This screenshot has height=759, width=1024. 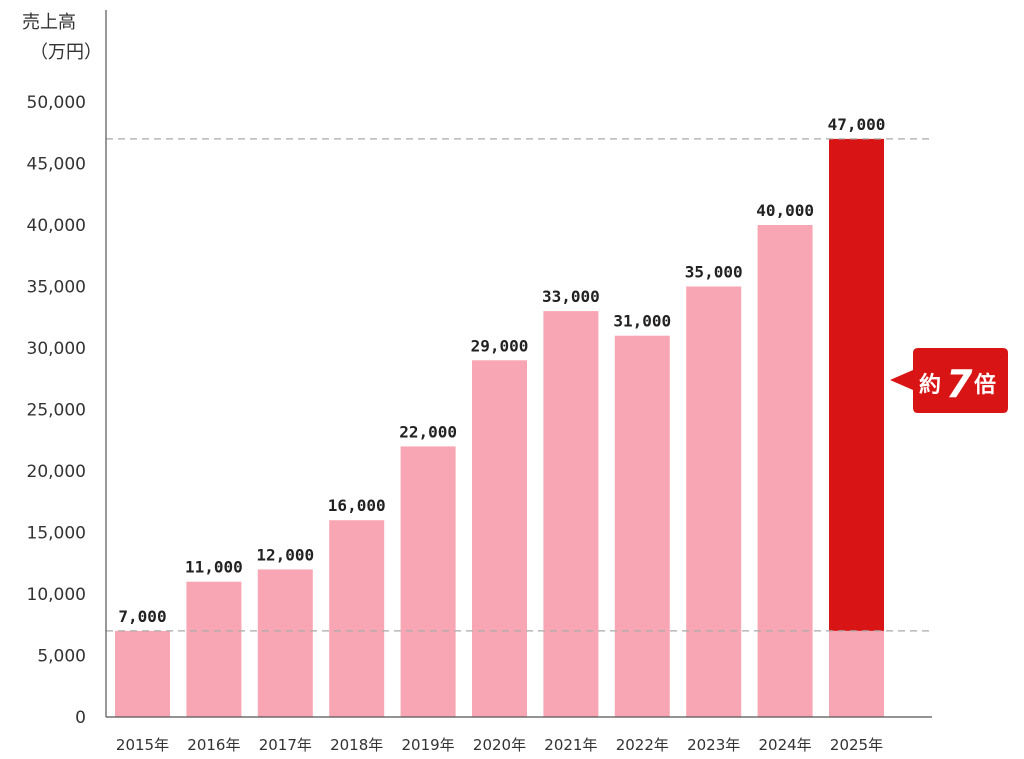 I want to click on data-label: 47,000, so click(x=857, y=124).